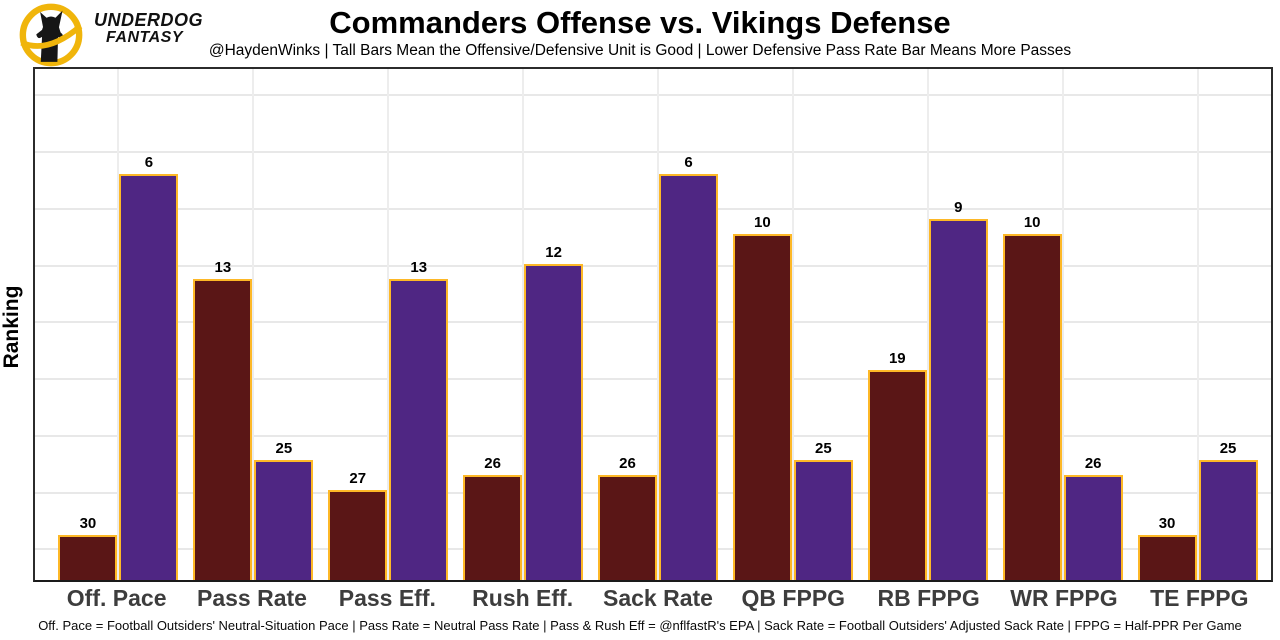 The height and width of the screenshot is (640, 1280). I want to click on defense-bar: 26, so click(1093, 517).